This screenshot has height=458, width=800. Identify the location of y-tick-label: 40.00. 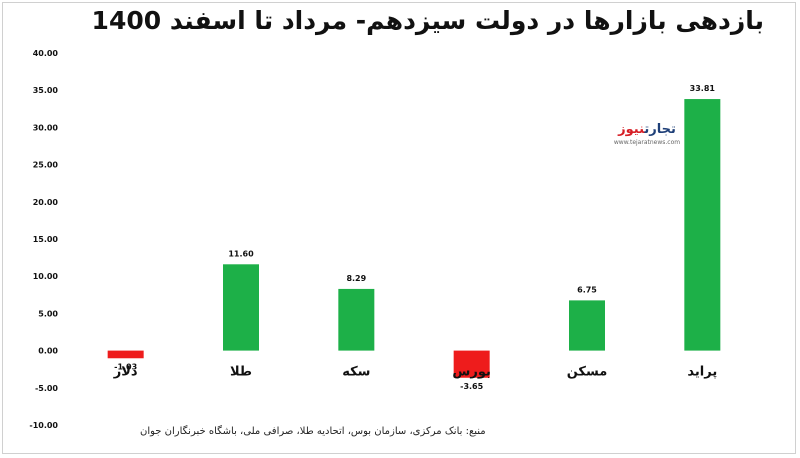
(46, 53).